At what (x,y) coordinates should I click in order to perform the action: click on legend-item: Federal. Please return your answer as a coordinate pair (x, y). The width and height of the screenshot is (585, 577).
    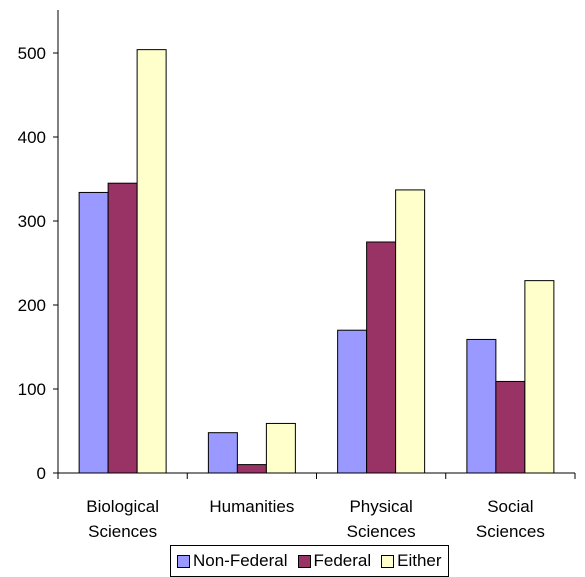
    Looking at the image, I should click on (334, 561).